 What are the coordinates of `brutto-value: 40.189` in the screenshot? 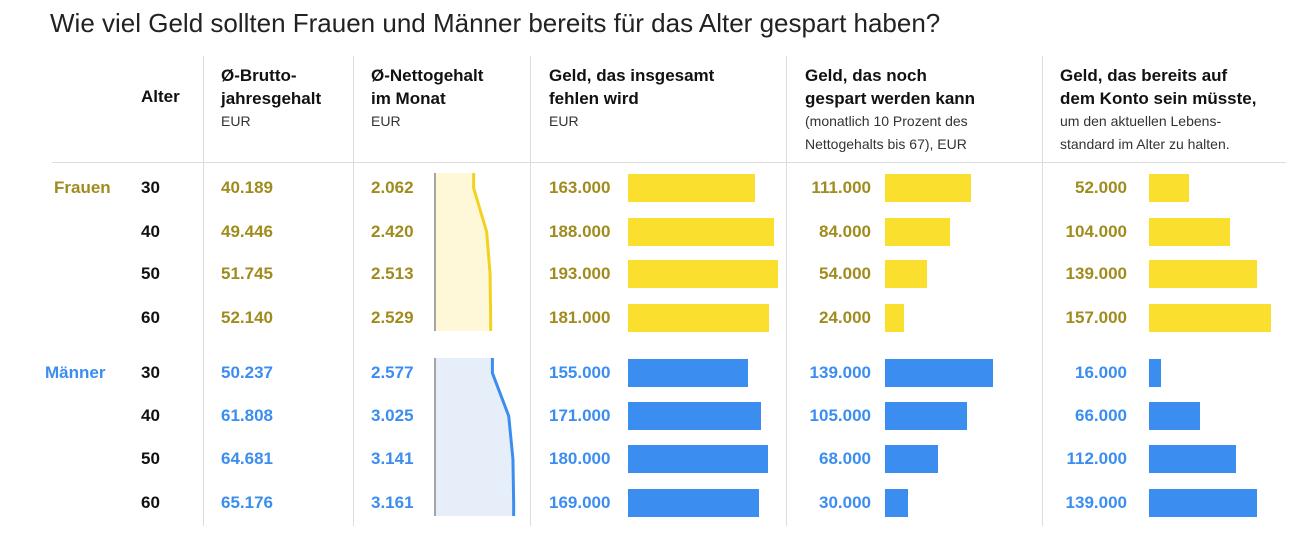 It's located at (247, 187).